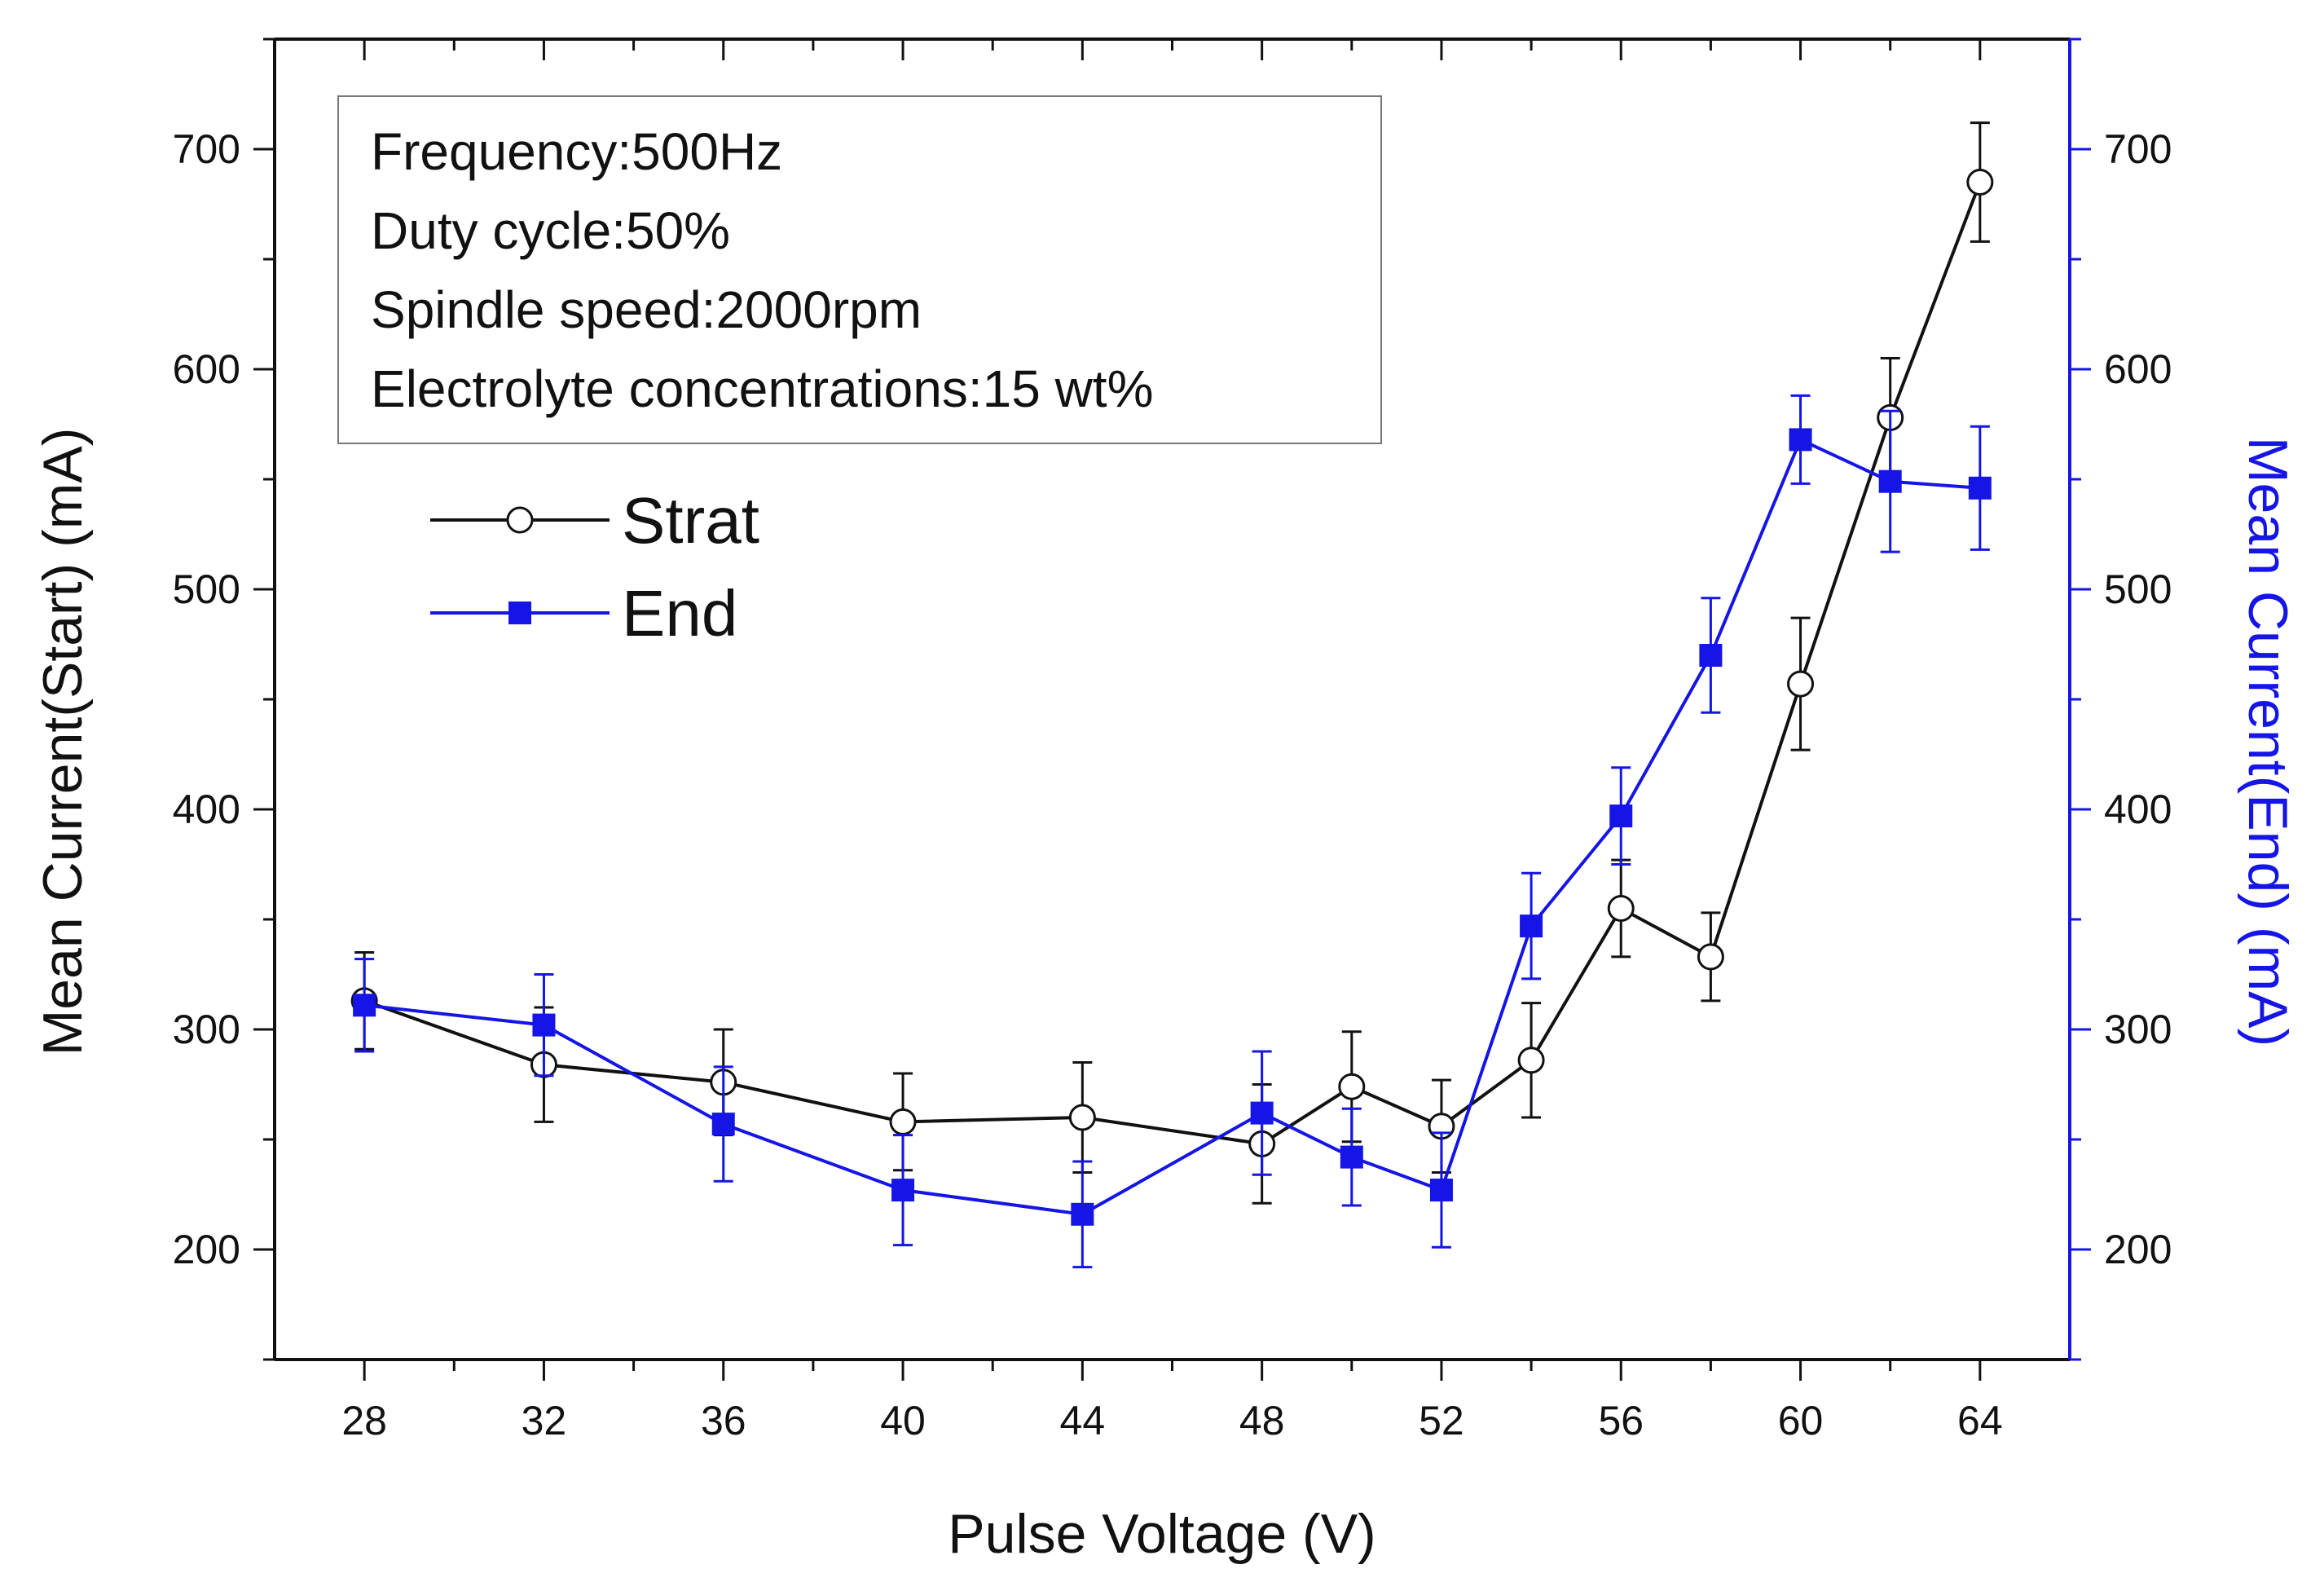  Describe the element at coordinates (1262, 1420) in the screenshot. I see `x-tick-label: 48` at that location.